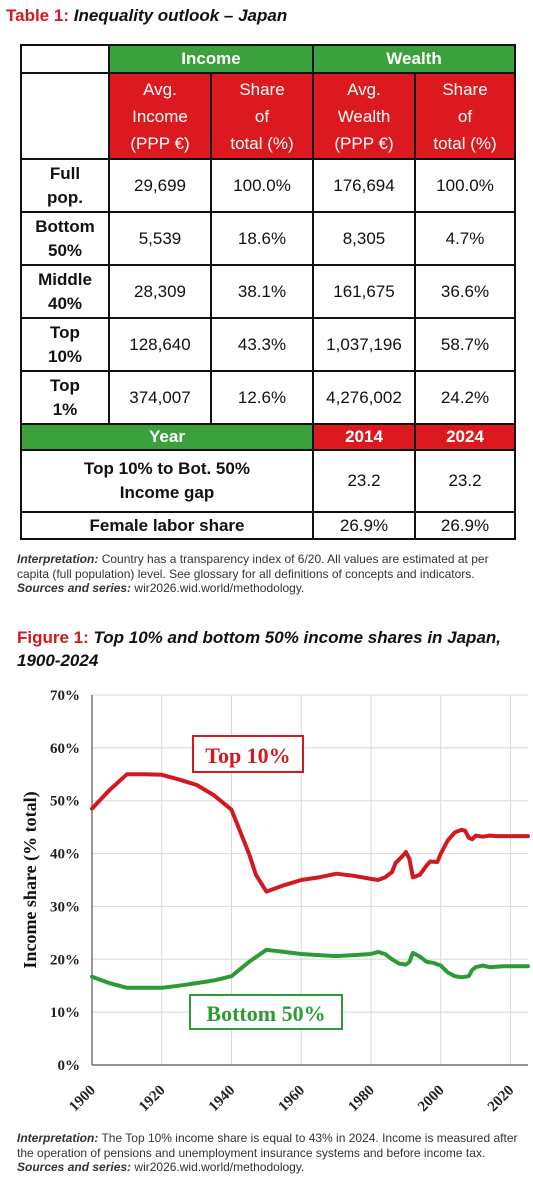 Image resolution: width=533 pixels, height=1199 pixels. What do you see at coordinates (364, 397) in the screenshot?
I see `table-cell: 4,276,002` at bounding box center [364, 397].